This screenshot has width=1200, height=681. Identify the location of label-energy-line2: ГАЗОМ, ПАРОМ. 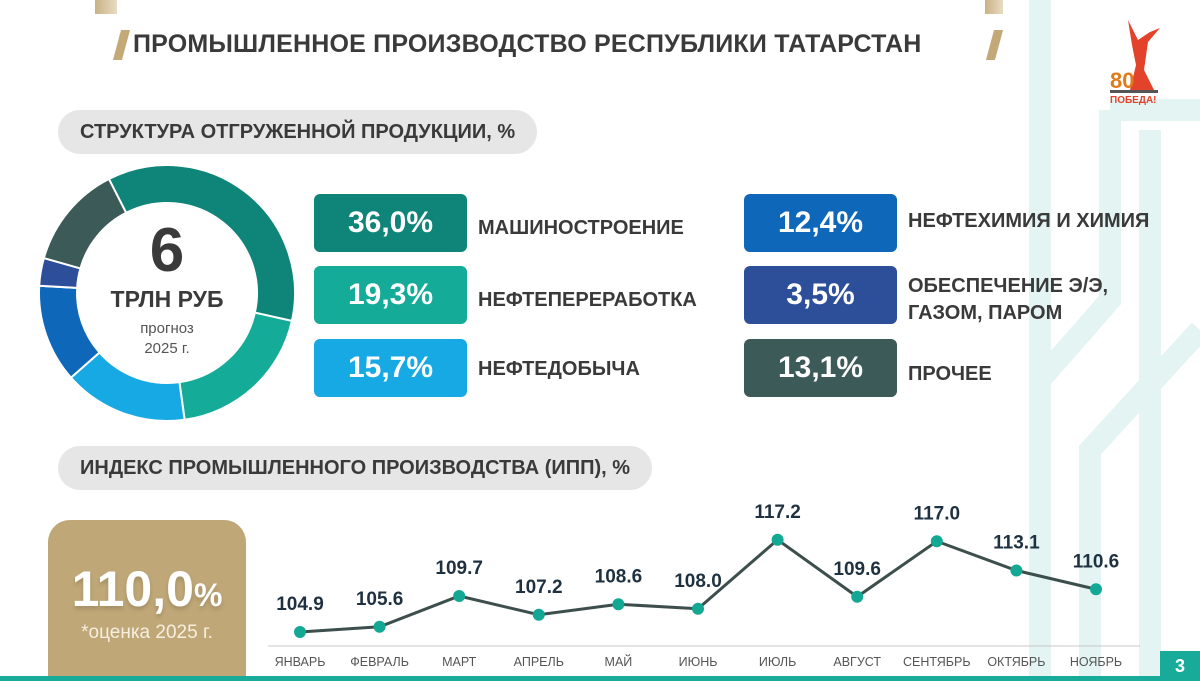
(985, 313).